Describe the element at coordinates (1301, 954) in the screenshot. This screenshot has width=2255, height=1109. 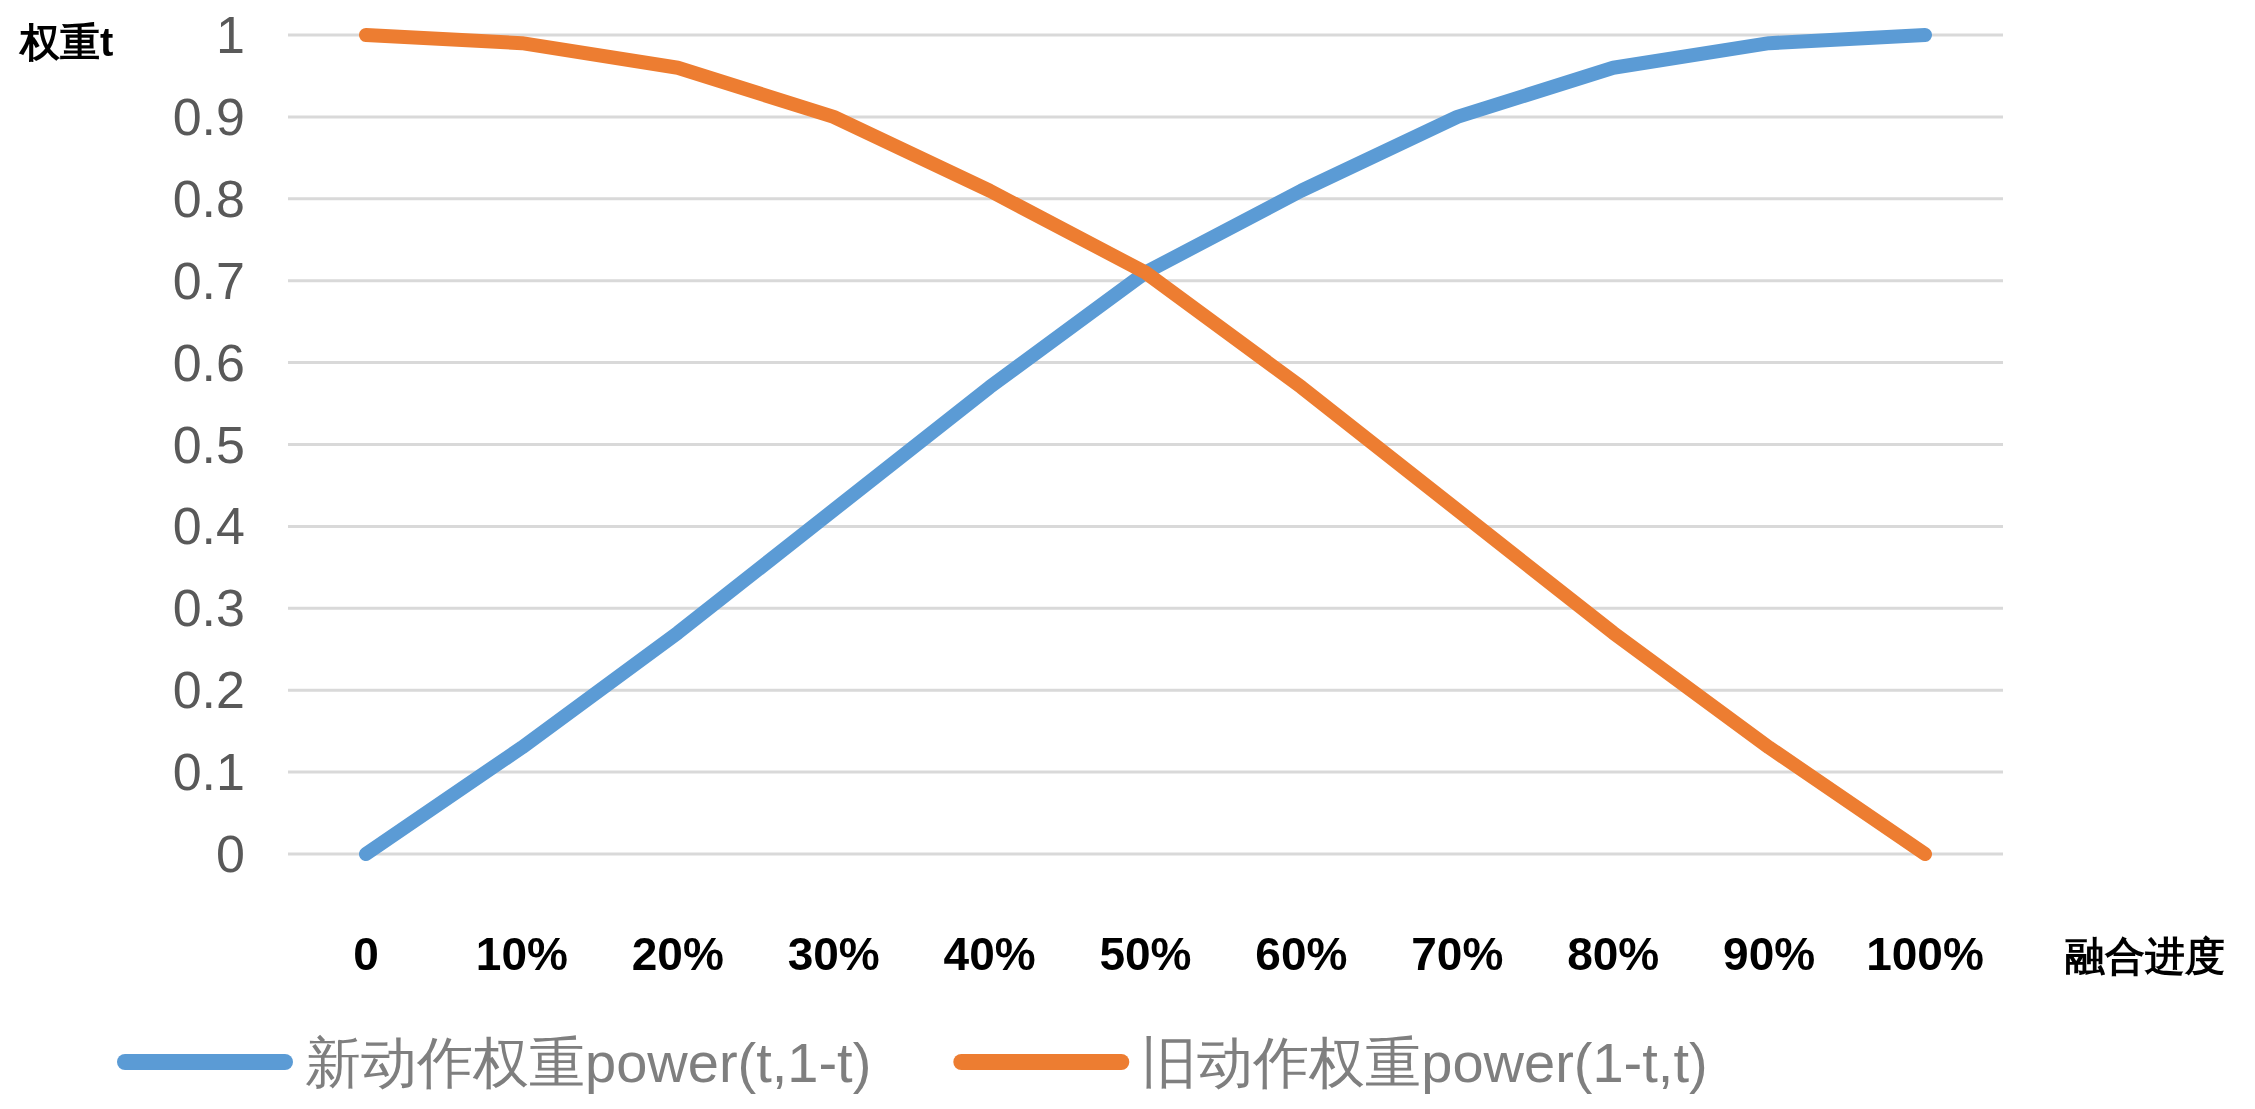
I see `x-tick-label: 60%` at that location.